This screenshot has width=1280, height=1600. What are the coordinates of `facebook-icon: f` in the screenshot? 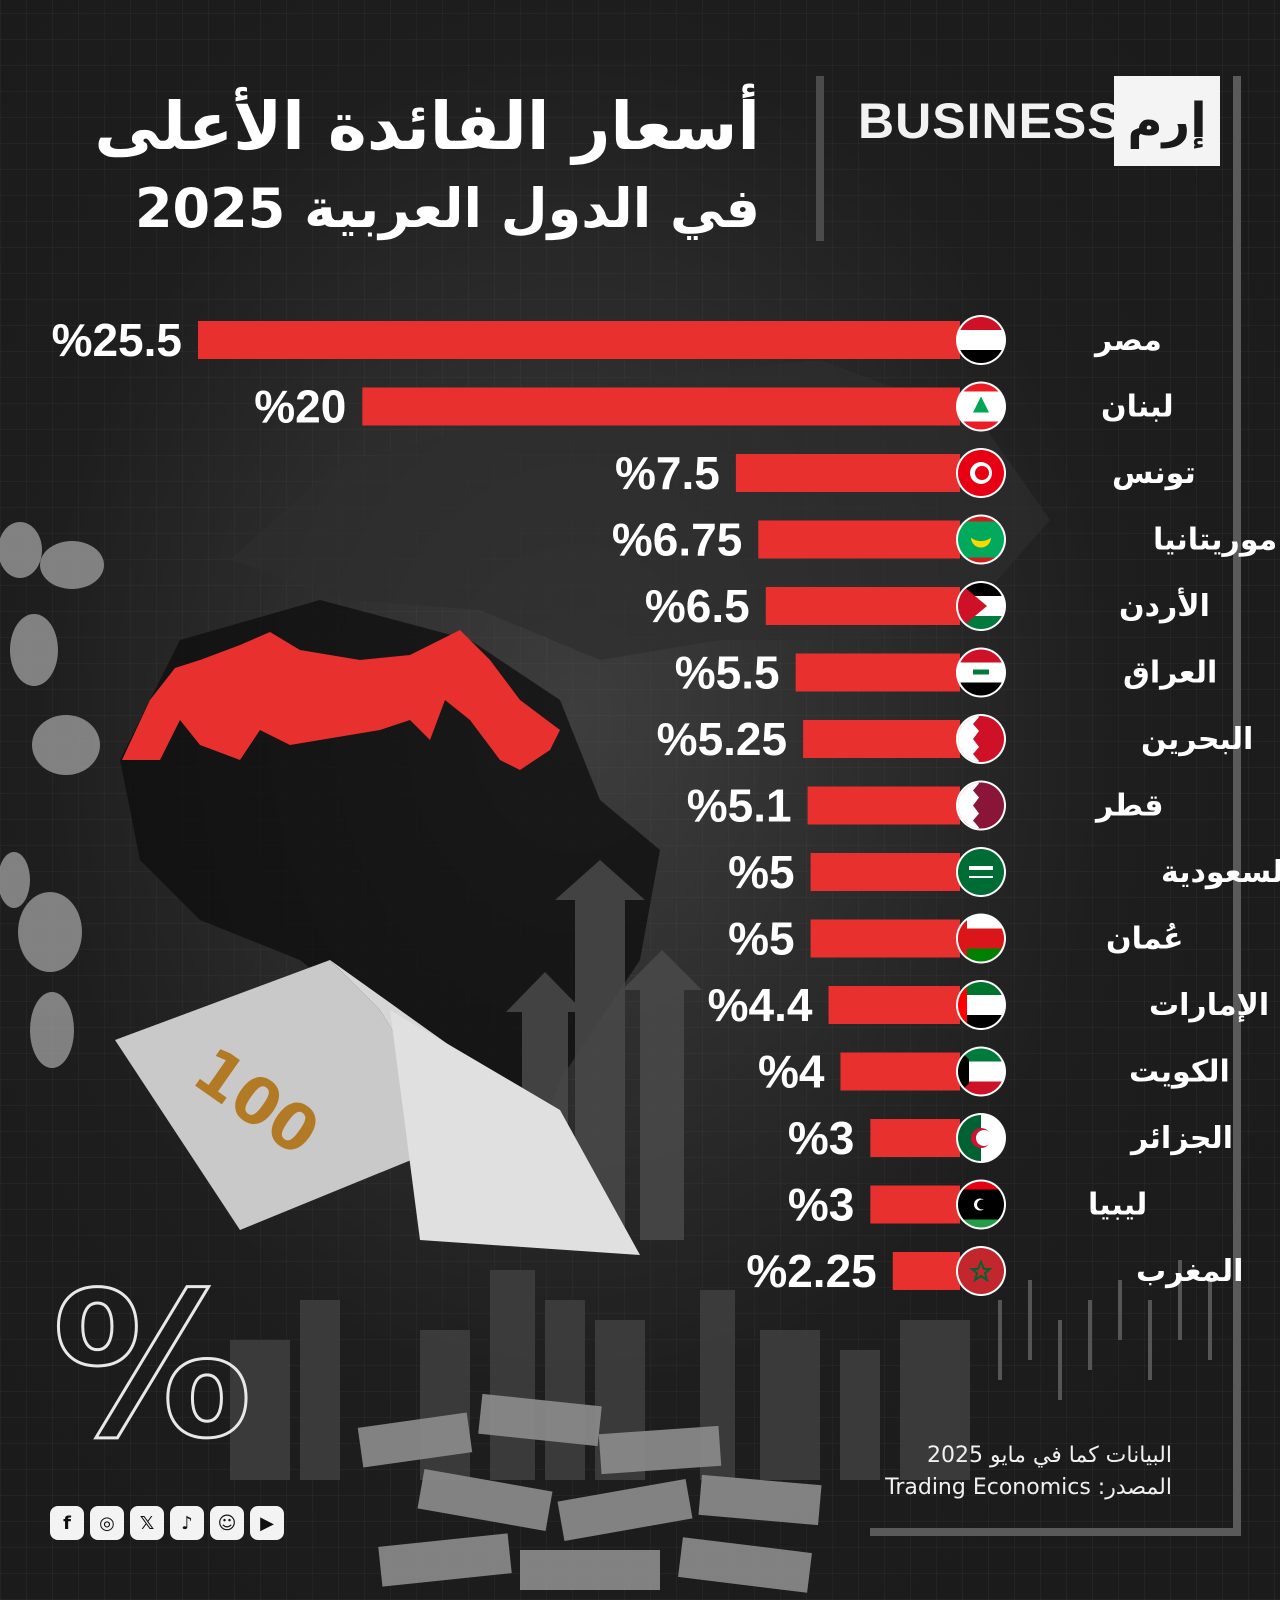 It's located at (67, 1523).